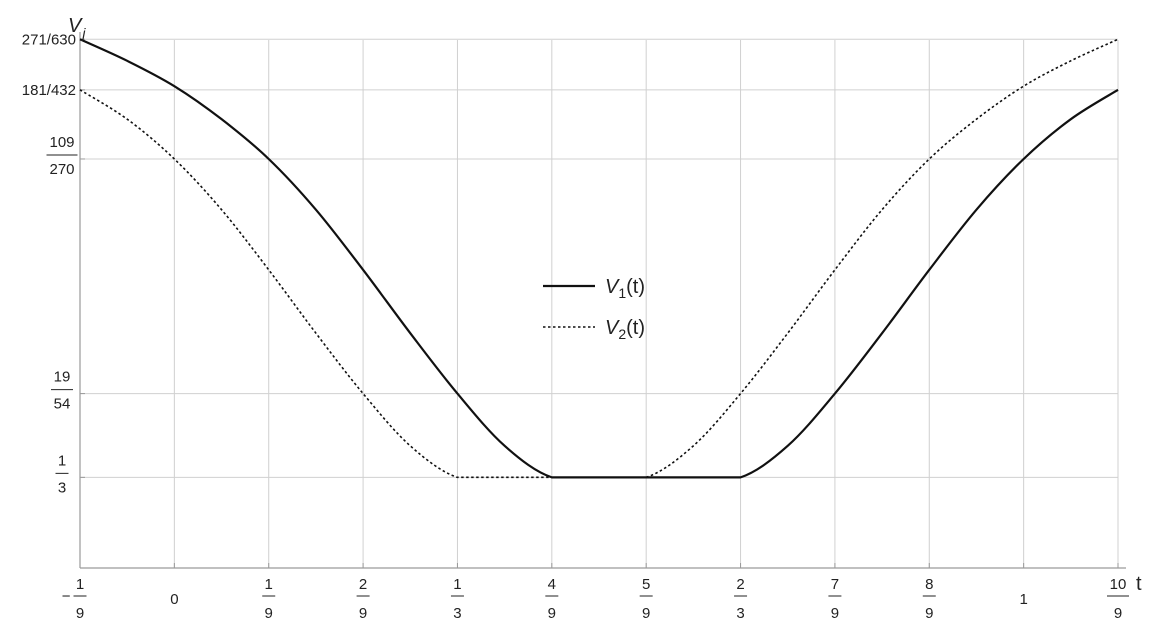  Describe the element at coordinates (552, 584) in the screenshot. I see `x-tick-numerator: 4` at that location.